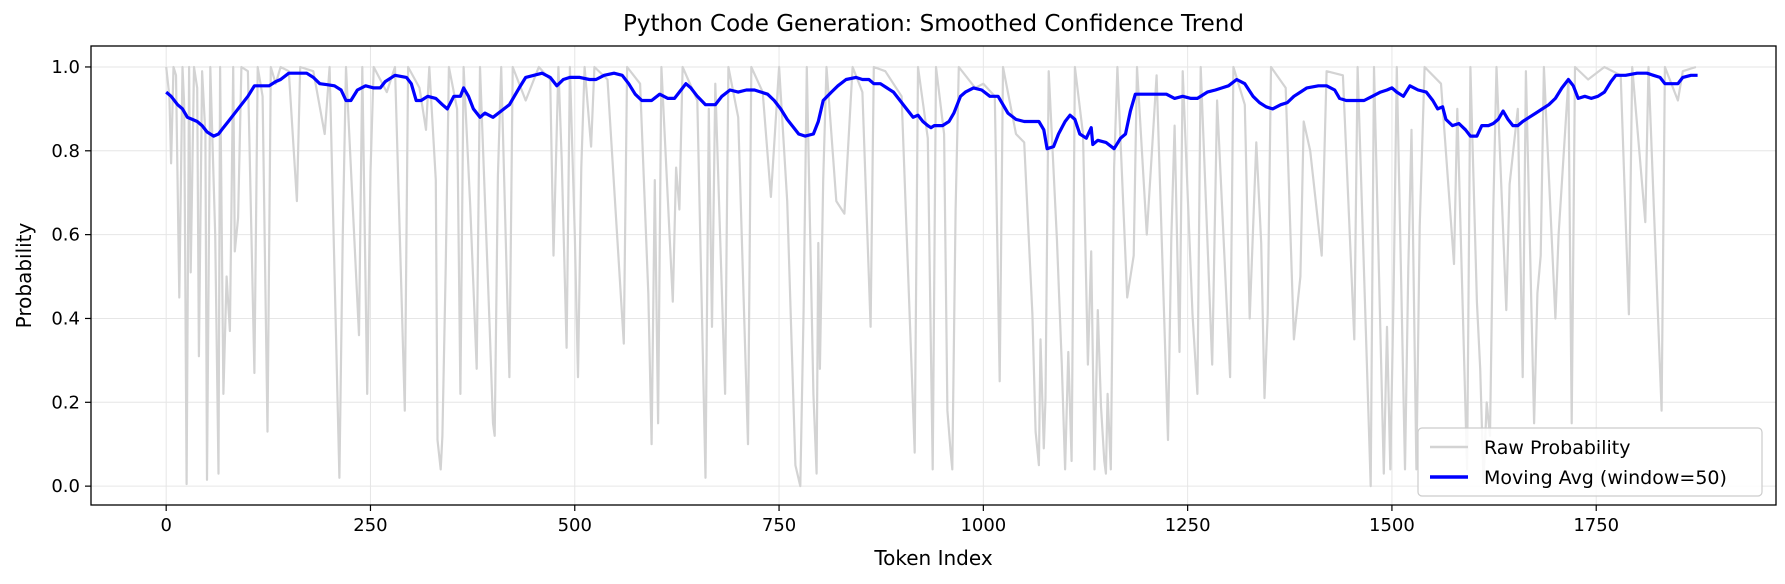 This screenshot has width=1785, height=584. Describe the element at coordinates (1605, 478) in the screenshot. I see `legend-label-moving-avg: Moving Avg (window=50)` at that location.